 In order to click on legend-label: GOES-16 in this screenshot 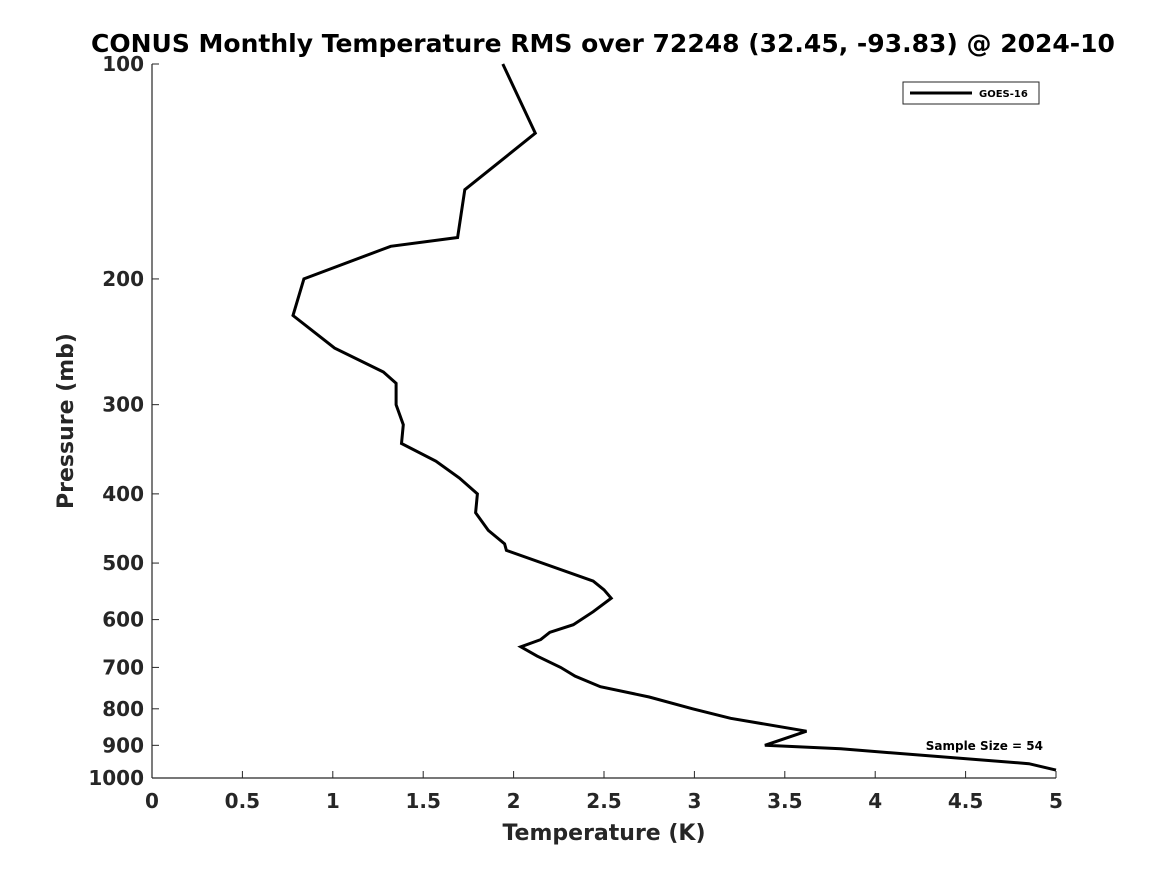, I will do `click(1003, 94)`.